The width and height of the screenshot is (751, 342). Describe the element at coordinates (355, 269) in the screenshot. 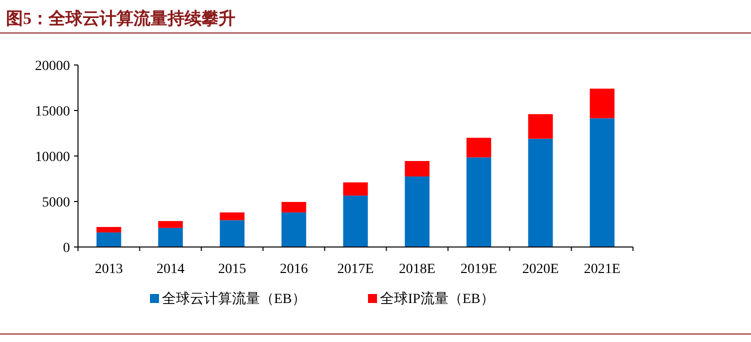

I see `x-tick-label: 2017E` at that location.